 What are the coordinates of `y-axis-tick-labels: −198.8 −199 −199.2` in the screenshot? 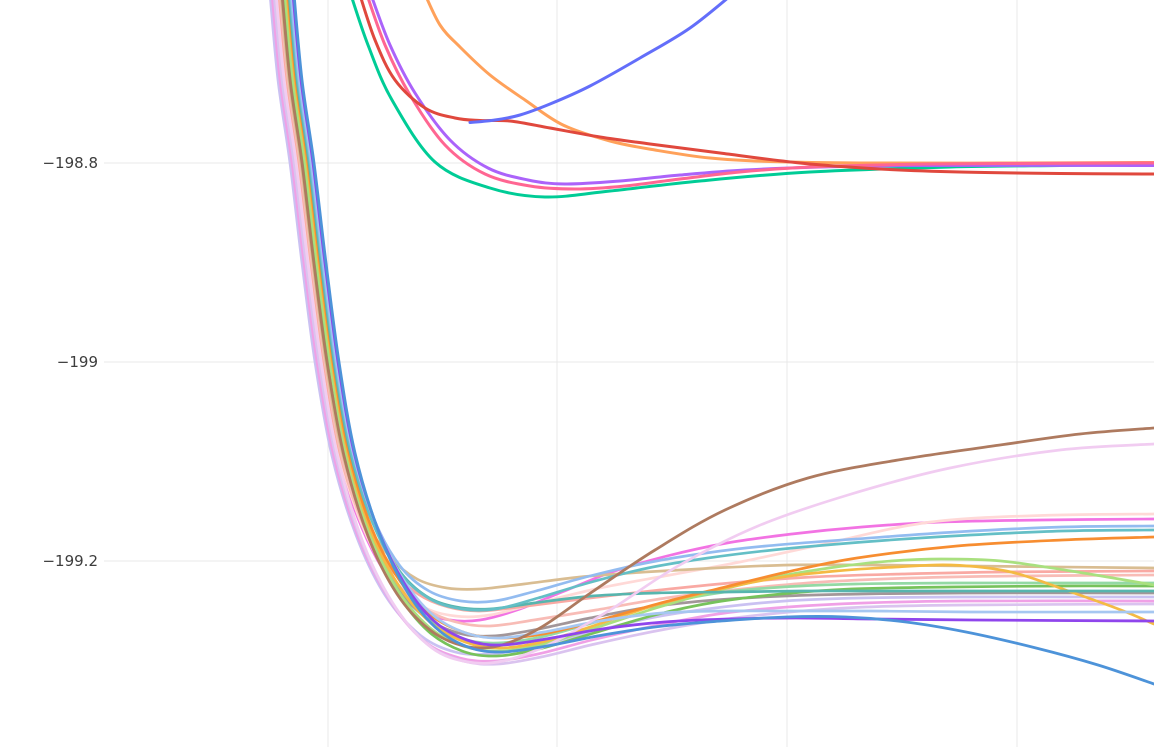 It's located at (70, 362).